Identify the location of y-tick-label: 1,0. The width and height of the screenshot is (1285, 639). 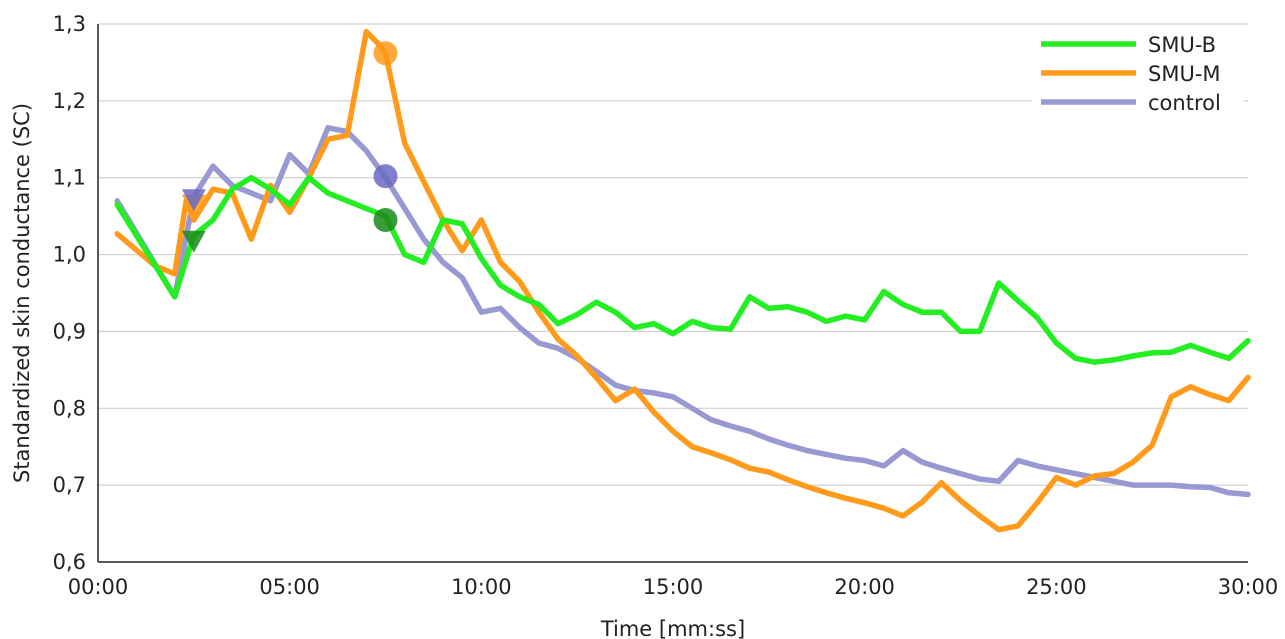
(69, 255).